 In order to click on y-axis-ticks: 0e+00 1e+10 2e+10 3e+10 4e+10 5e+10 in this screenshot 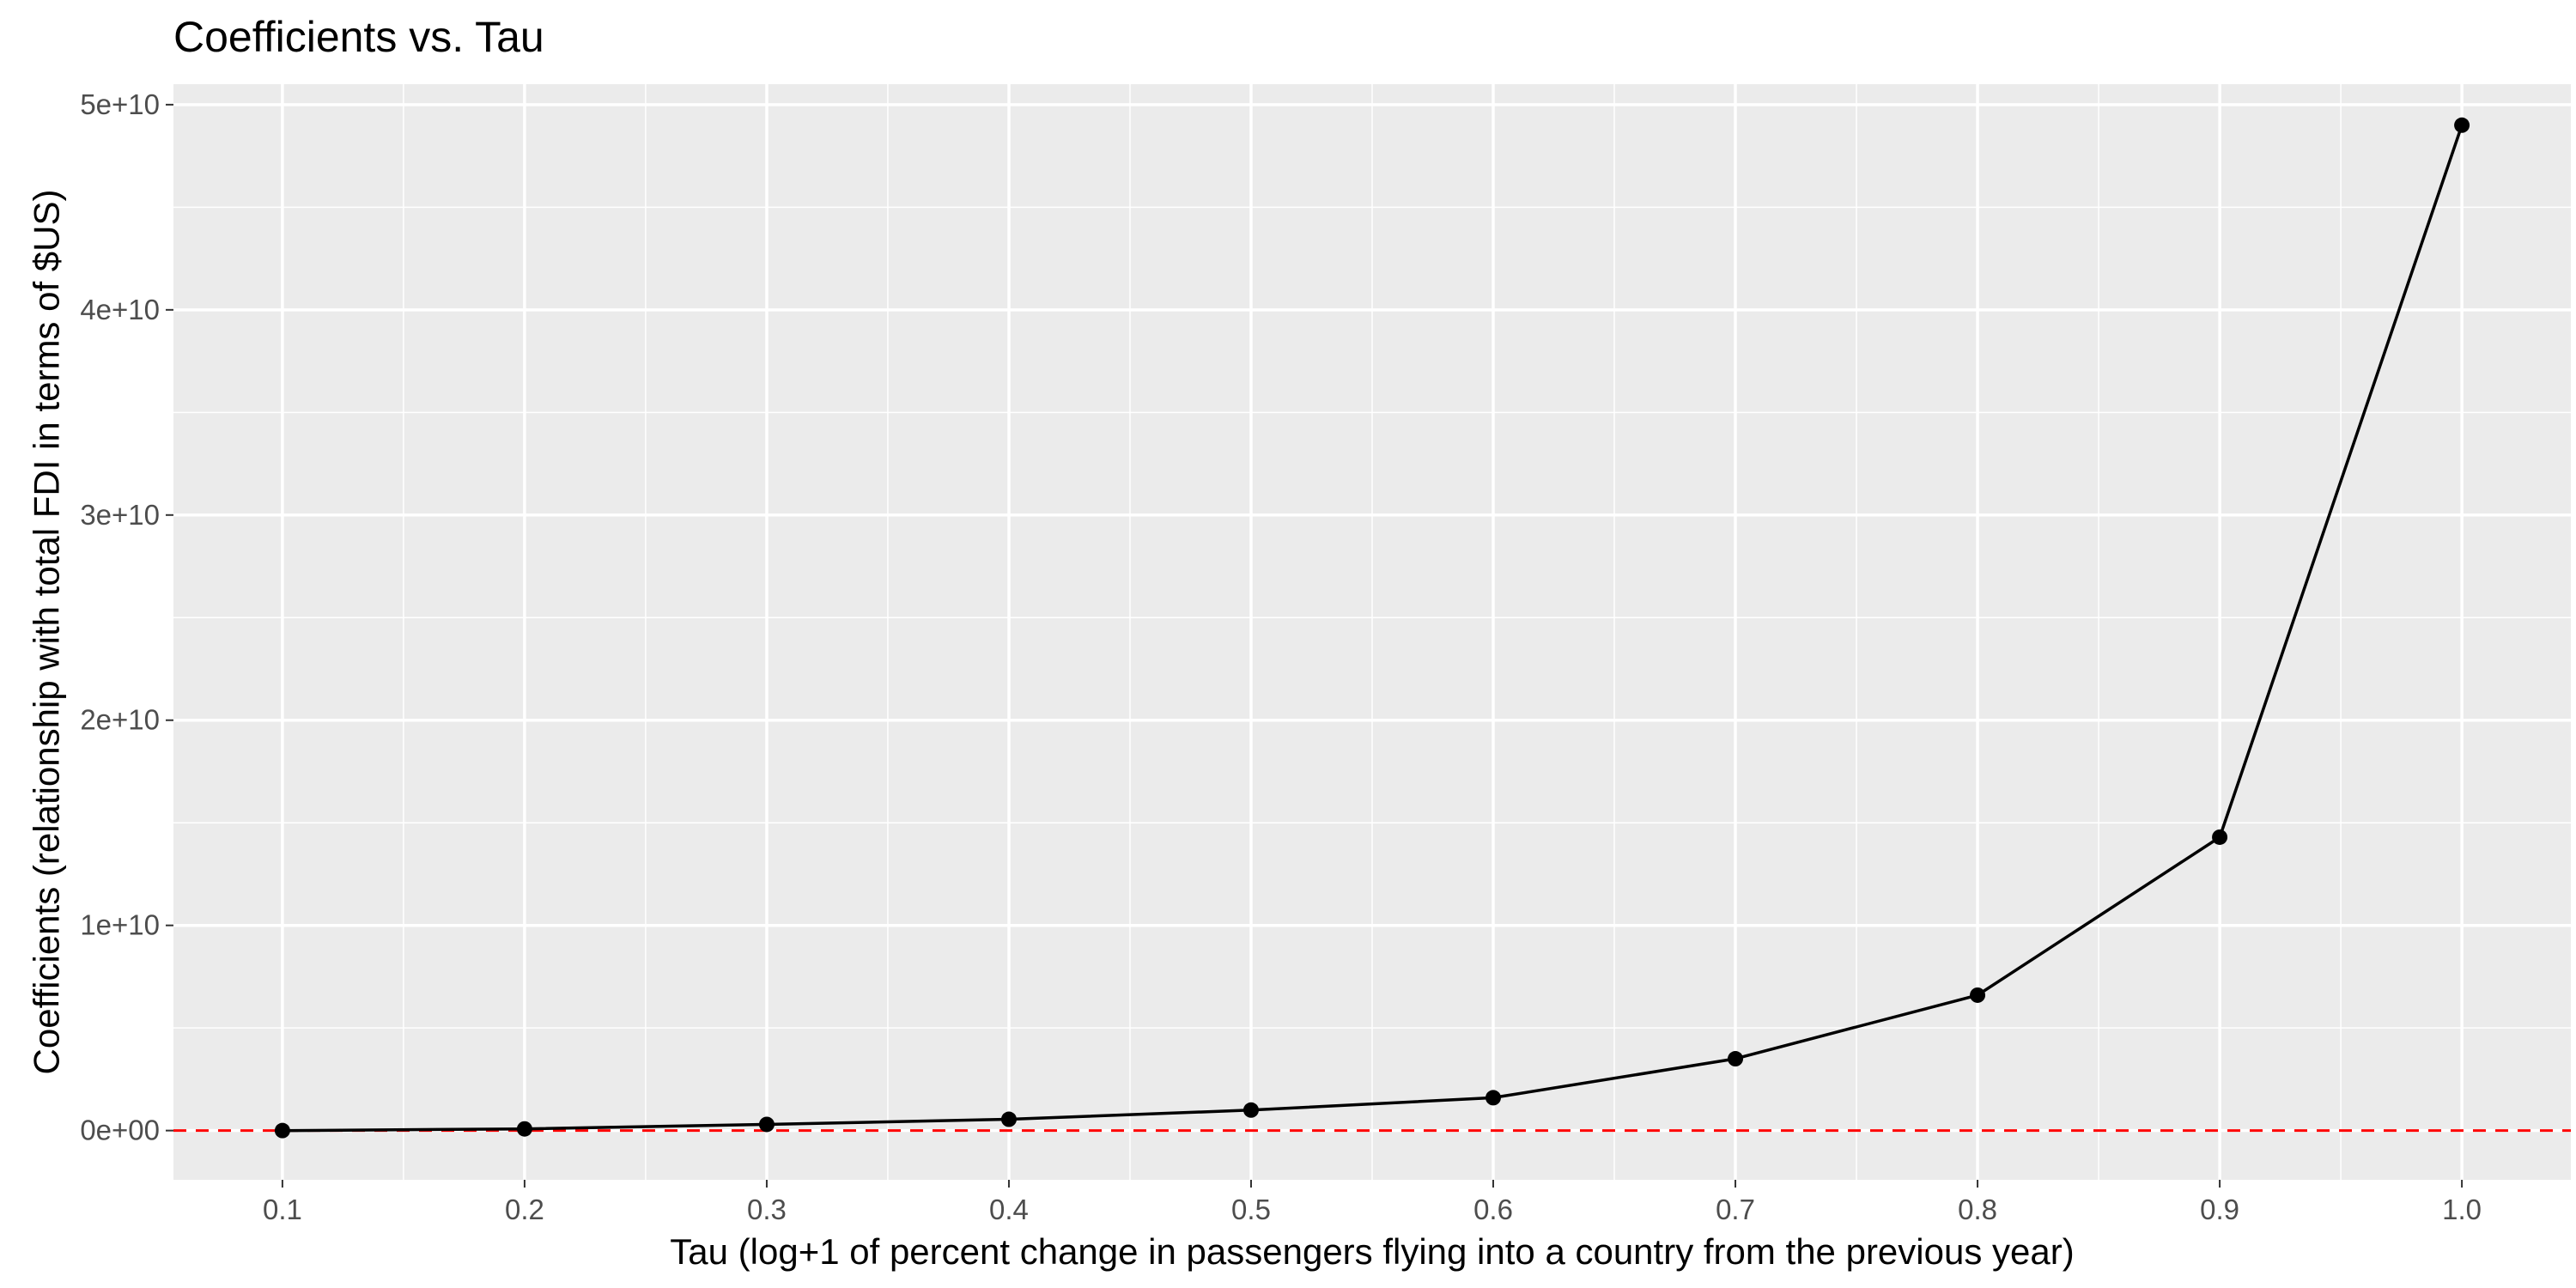, I will do `click(127, 617)`.